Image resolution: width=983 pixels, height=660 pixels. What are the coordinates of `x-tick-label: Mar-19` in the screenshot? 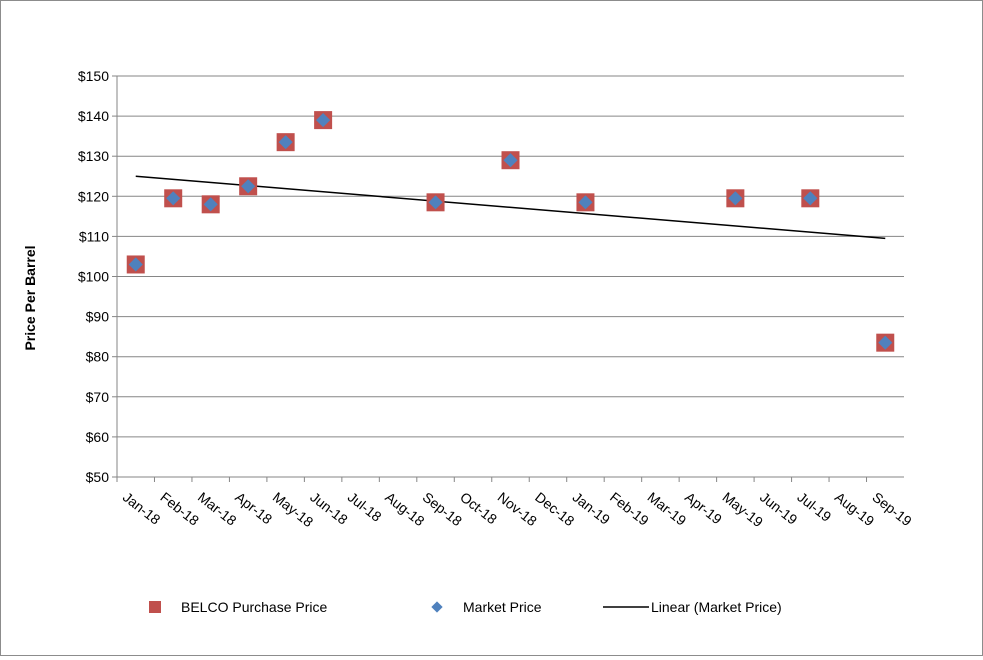 It's located at (667, 509).